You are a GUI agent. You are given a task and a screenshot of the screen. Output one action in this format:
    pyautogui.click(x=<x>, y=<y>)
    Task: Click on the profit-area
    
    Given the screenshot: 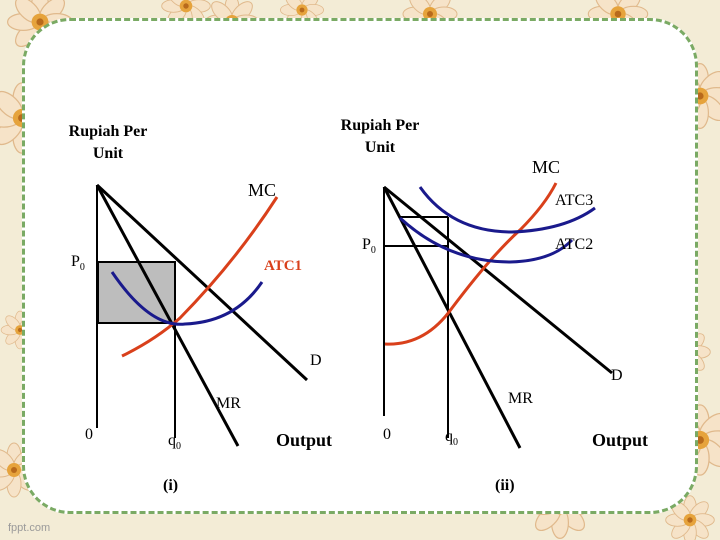 What is the action you would take?
    pyautogui.click(x=136, y=292)
    